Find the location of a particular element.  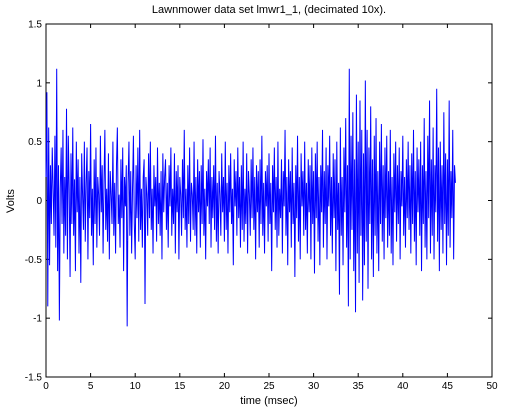

x-tick-label: 5 is located at coordinates (91, 386).